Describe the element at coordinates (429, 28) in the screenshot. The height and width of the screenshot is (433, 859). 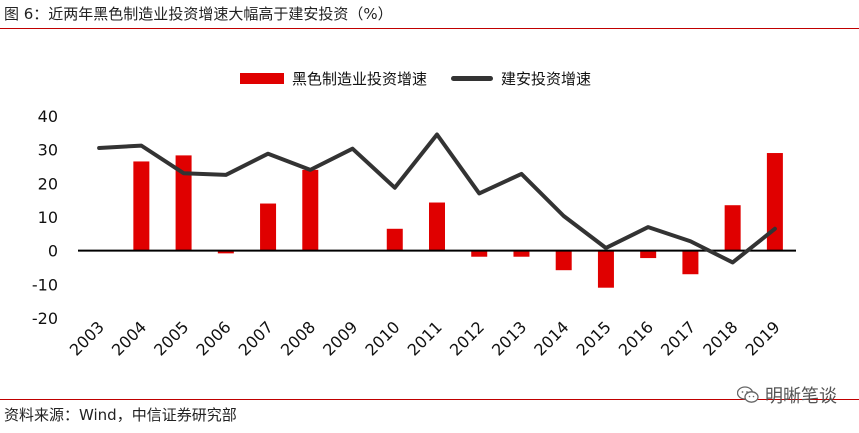
I see `title-divider` at that location.